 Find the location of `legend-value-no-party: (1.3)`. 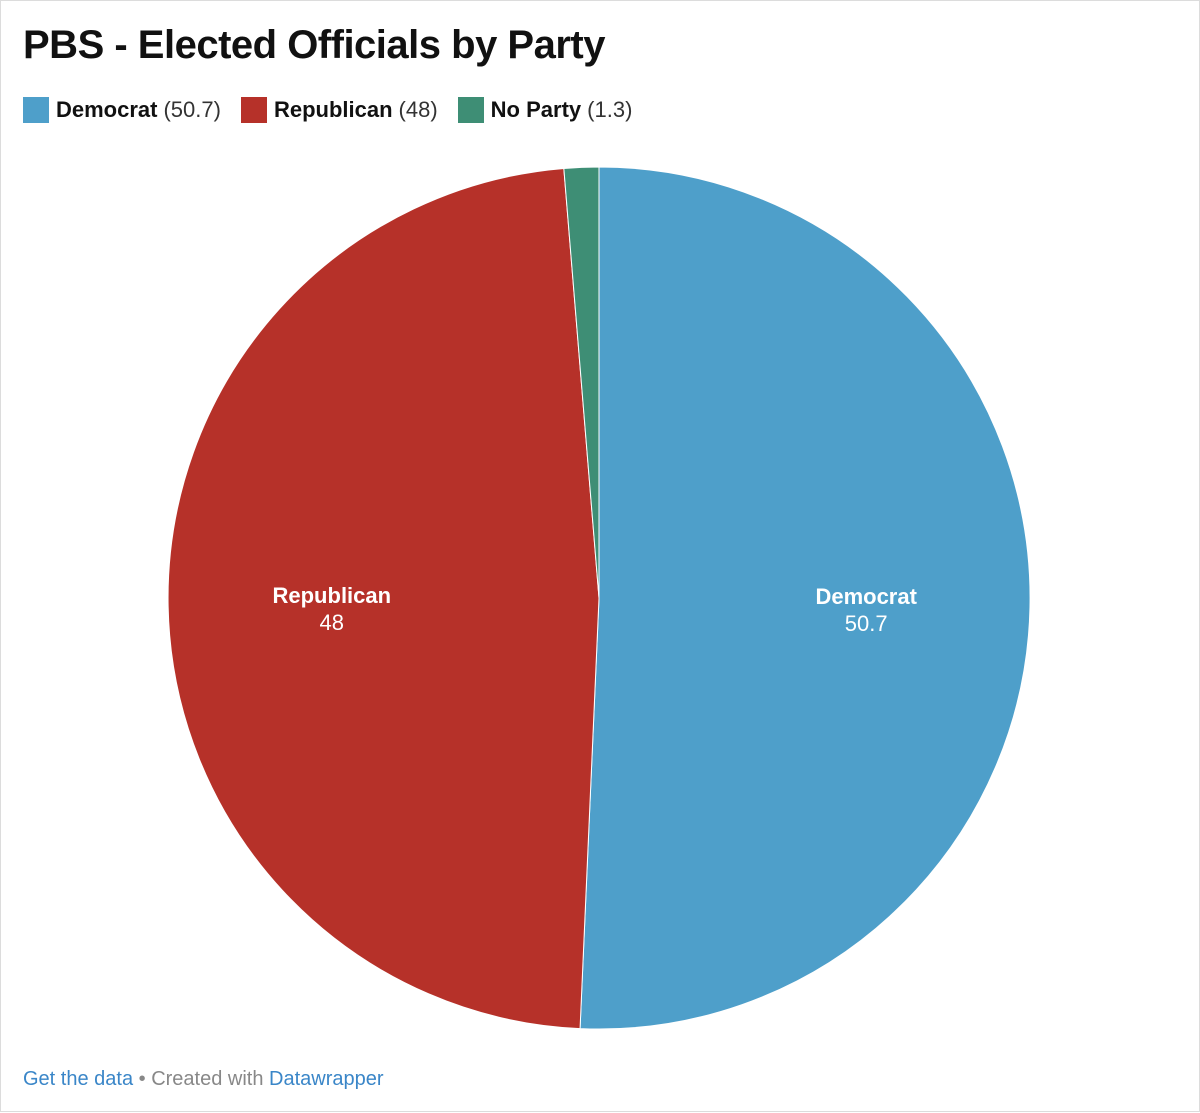

legend-value-no-party: (1.3) is located at coordinates (610, 109).